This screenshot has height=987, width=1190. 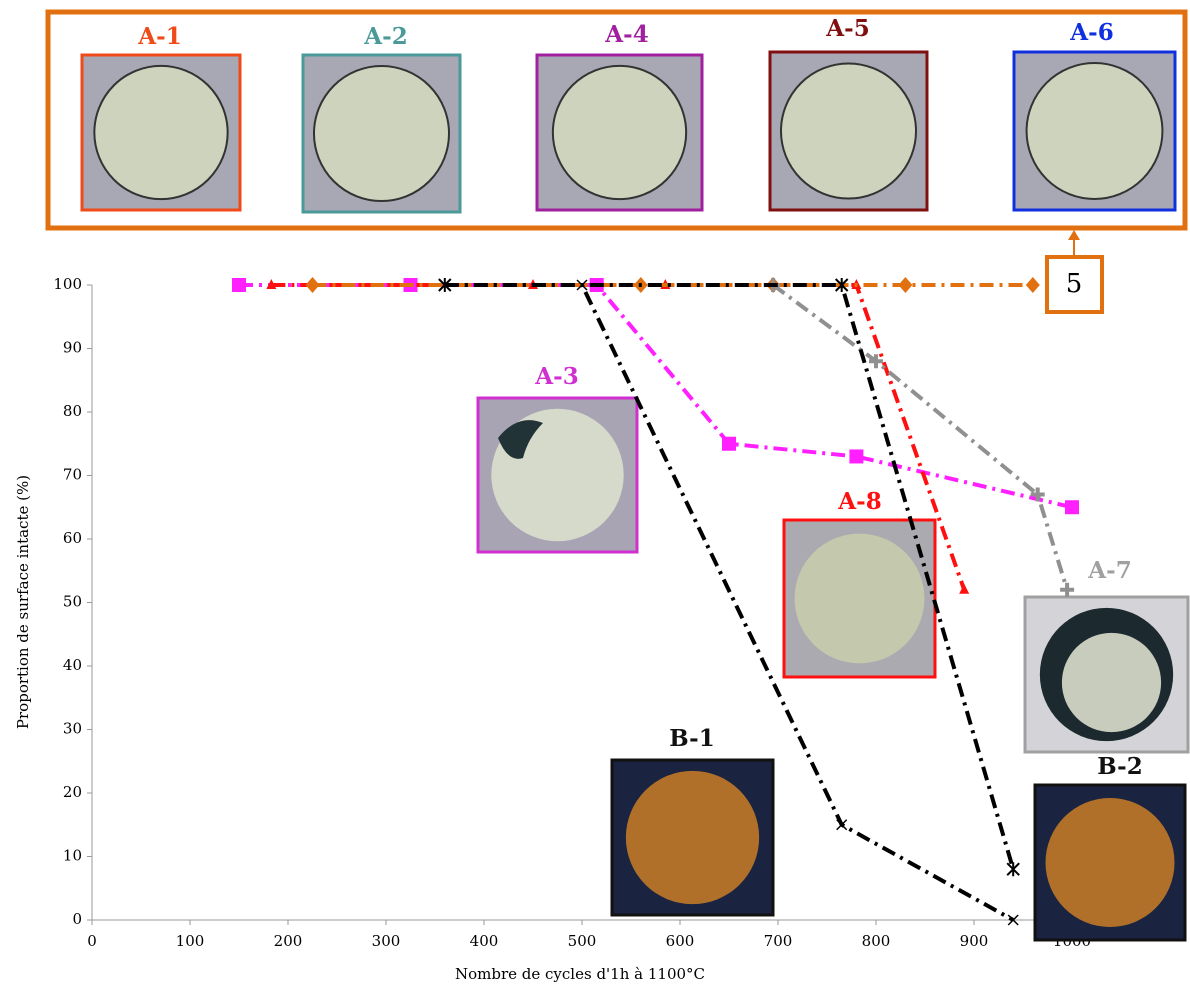 What do you see at coordinates (288, 941) in the screenshot?
I see `x-tick-label: 200` at bounding box center [288, 941].